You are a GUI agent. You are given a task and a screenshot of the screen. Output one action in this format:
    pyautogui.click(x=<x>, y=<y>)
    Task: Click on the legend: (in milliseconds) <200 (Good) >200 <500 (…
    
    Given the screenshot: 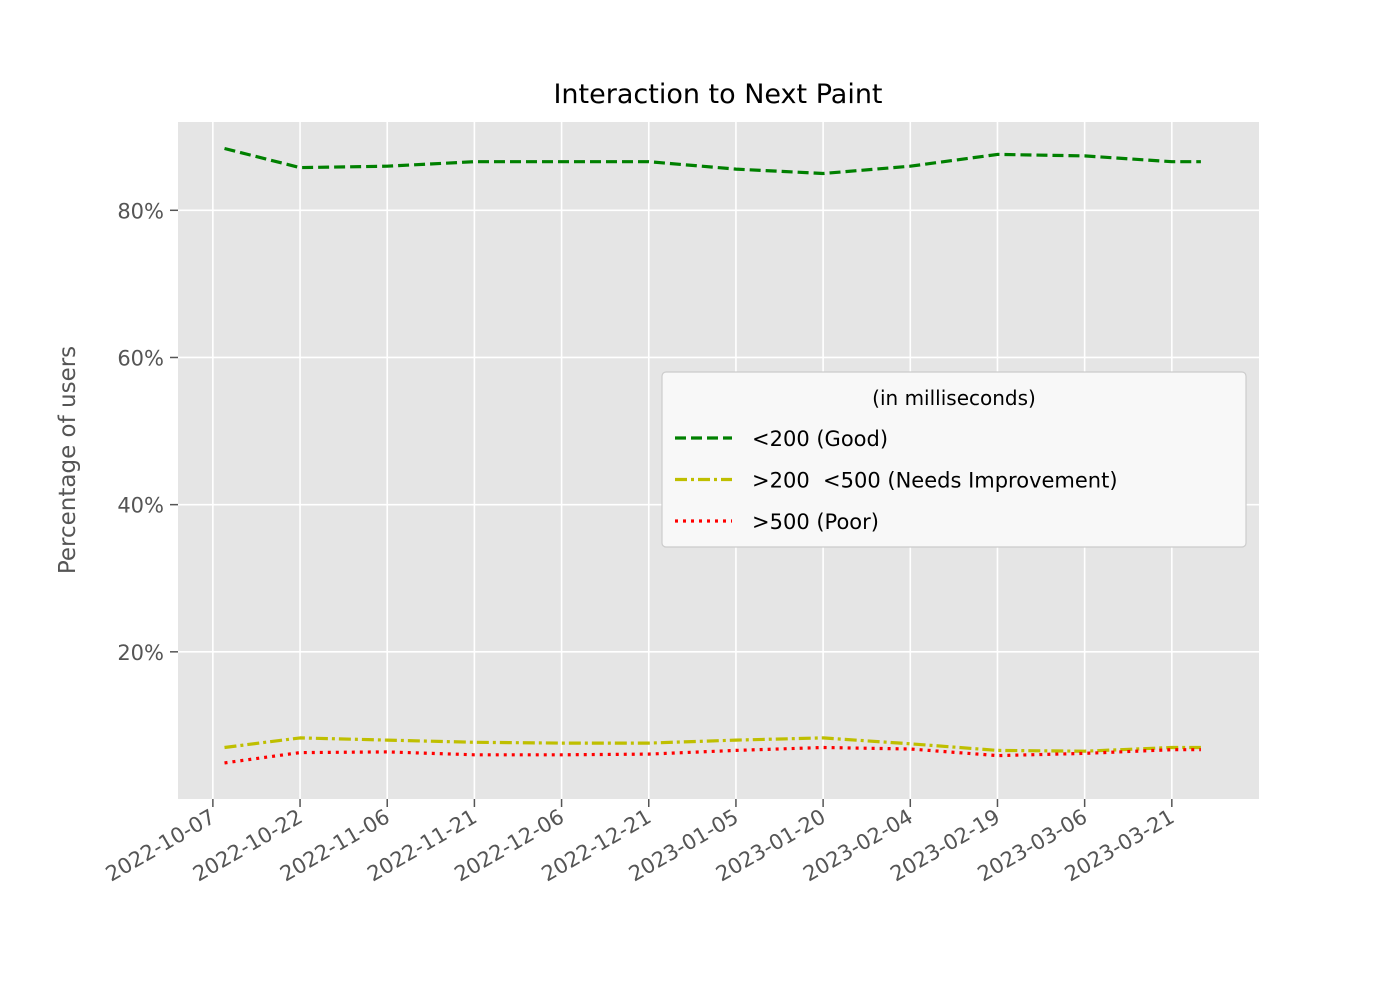 What is the action you would take?
    pyautogui.click(x=954, y=459)
    